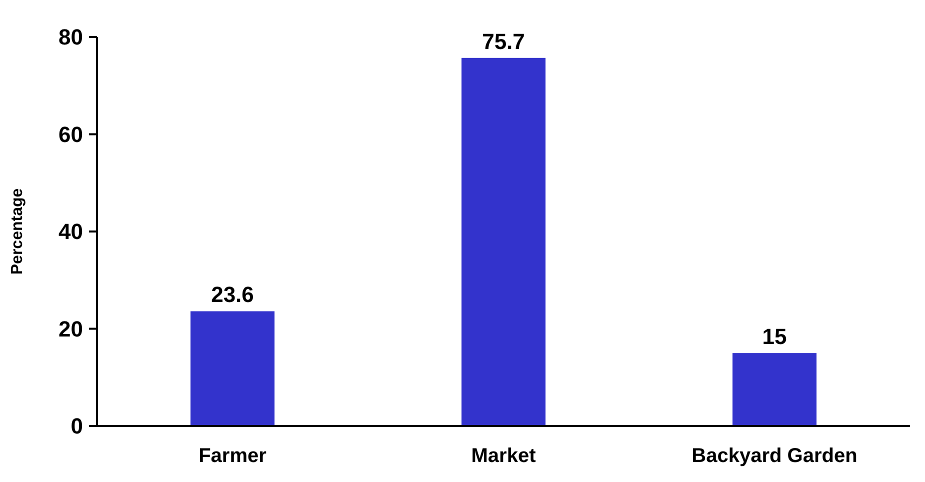 This screenshot has width=925, height=482. Describe the element at coordinates (70, 231) in the screenshot. I see `y-tick-label: 40` at that location.